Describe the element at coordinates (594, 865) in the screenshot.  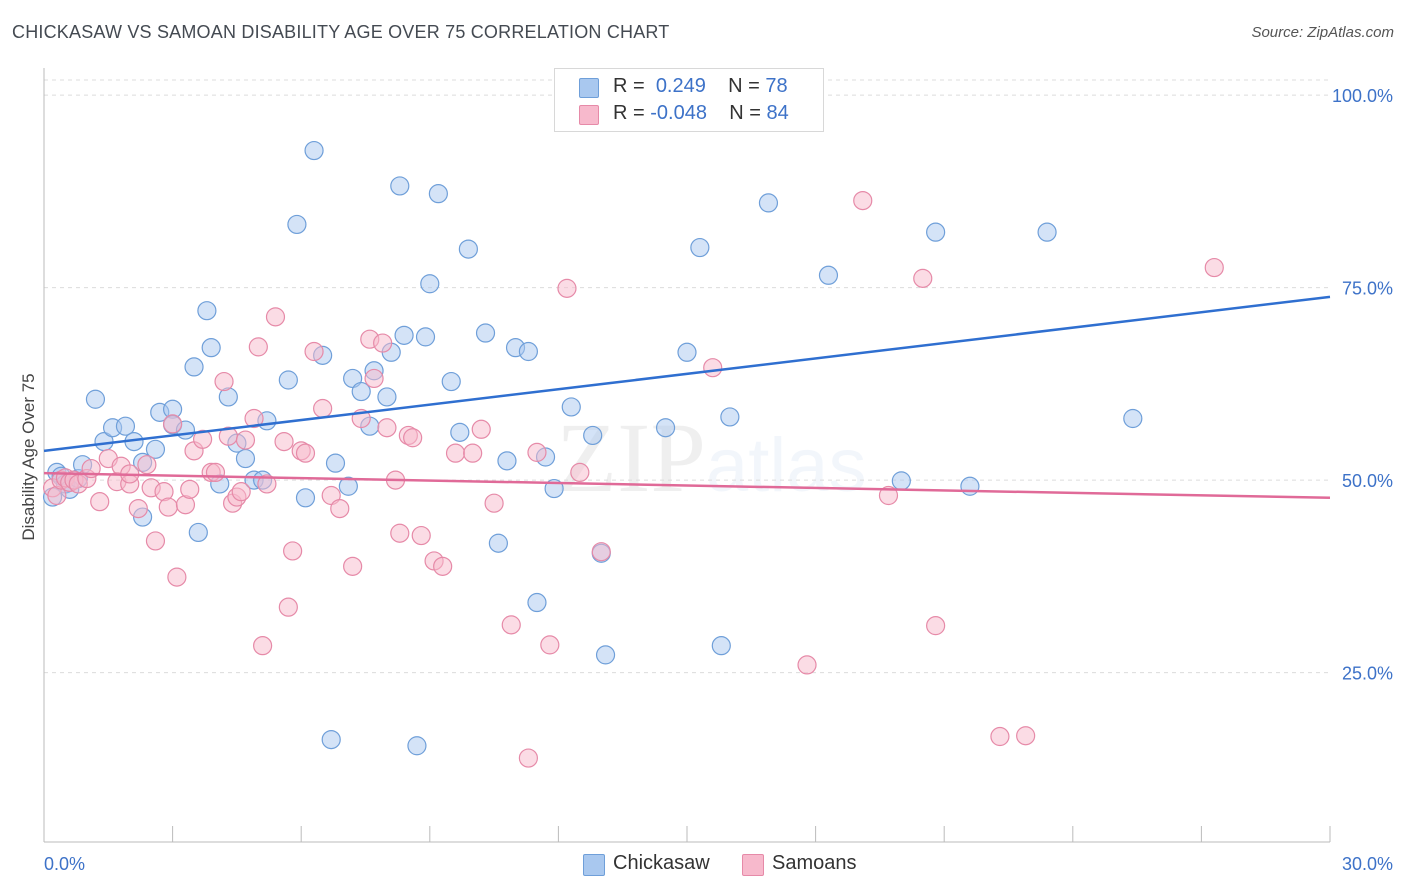
I see `bottom-legend-swatch-chickasaw` at that location.